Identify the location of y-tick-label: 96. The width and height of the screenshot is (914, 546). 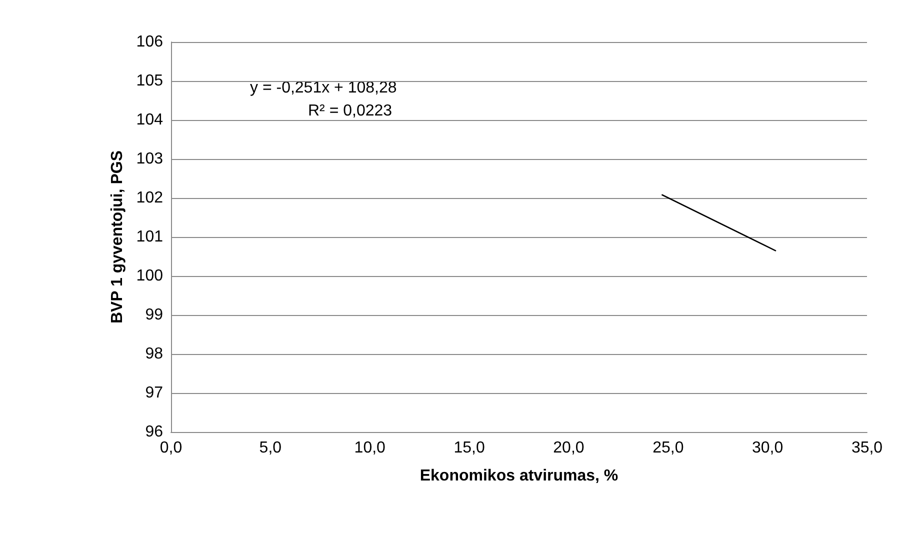
(154, 432).